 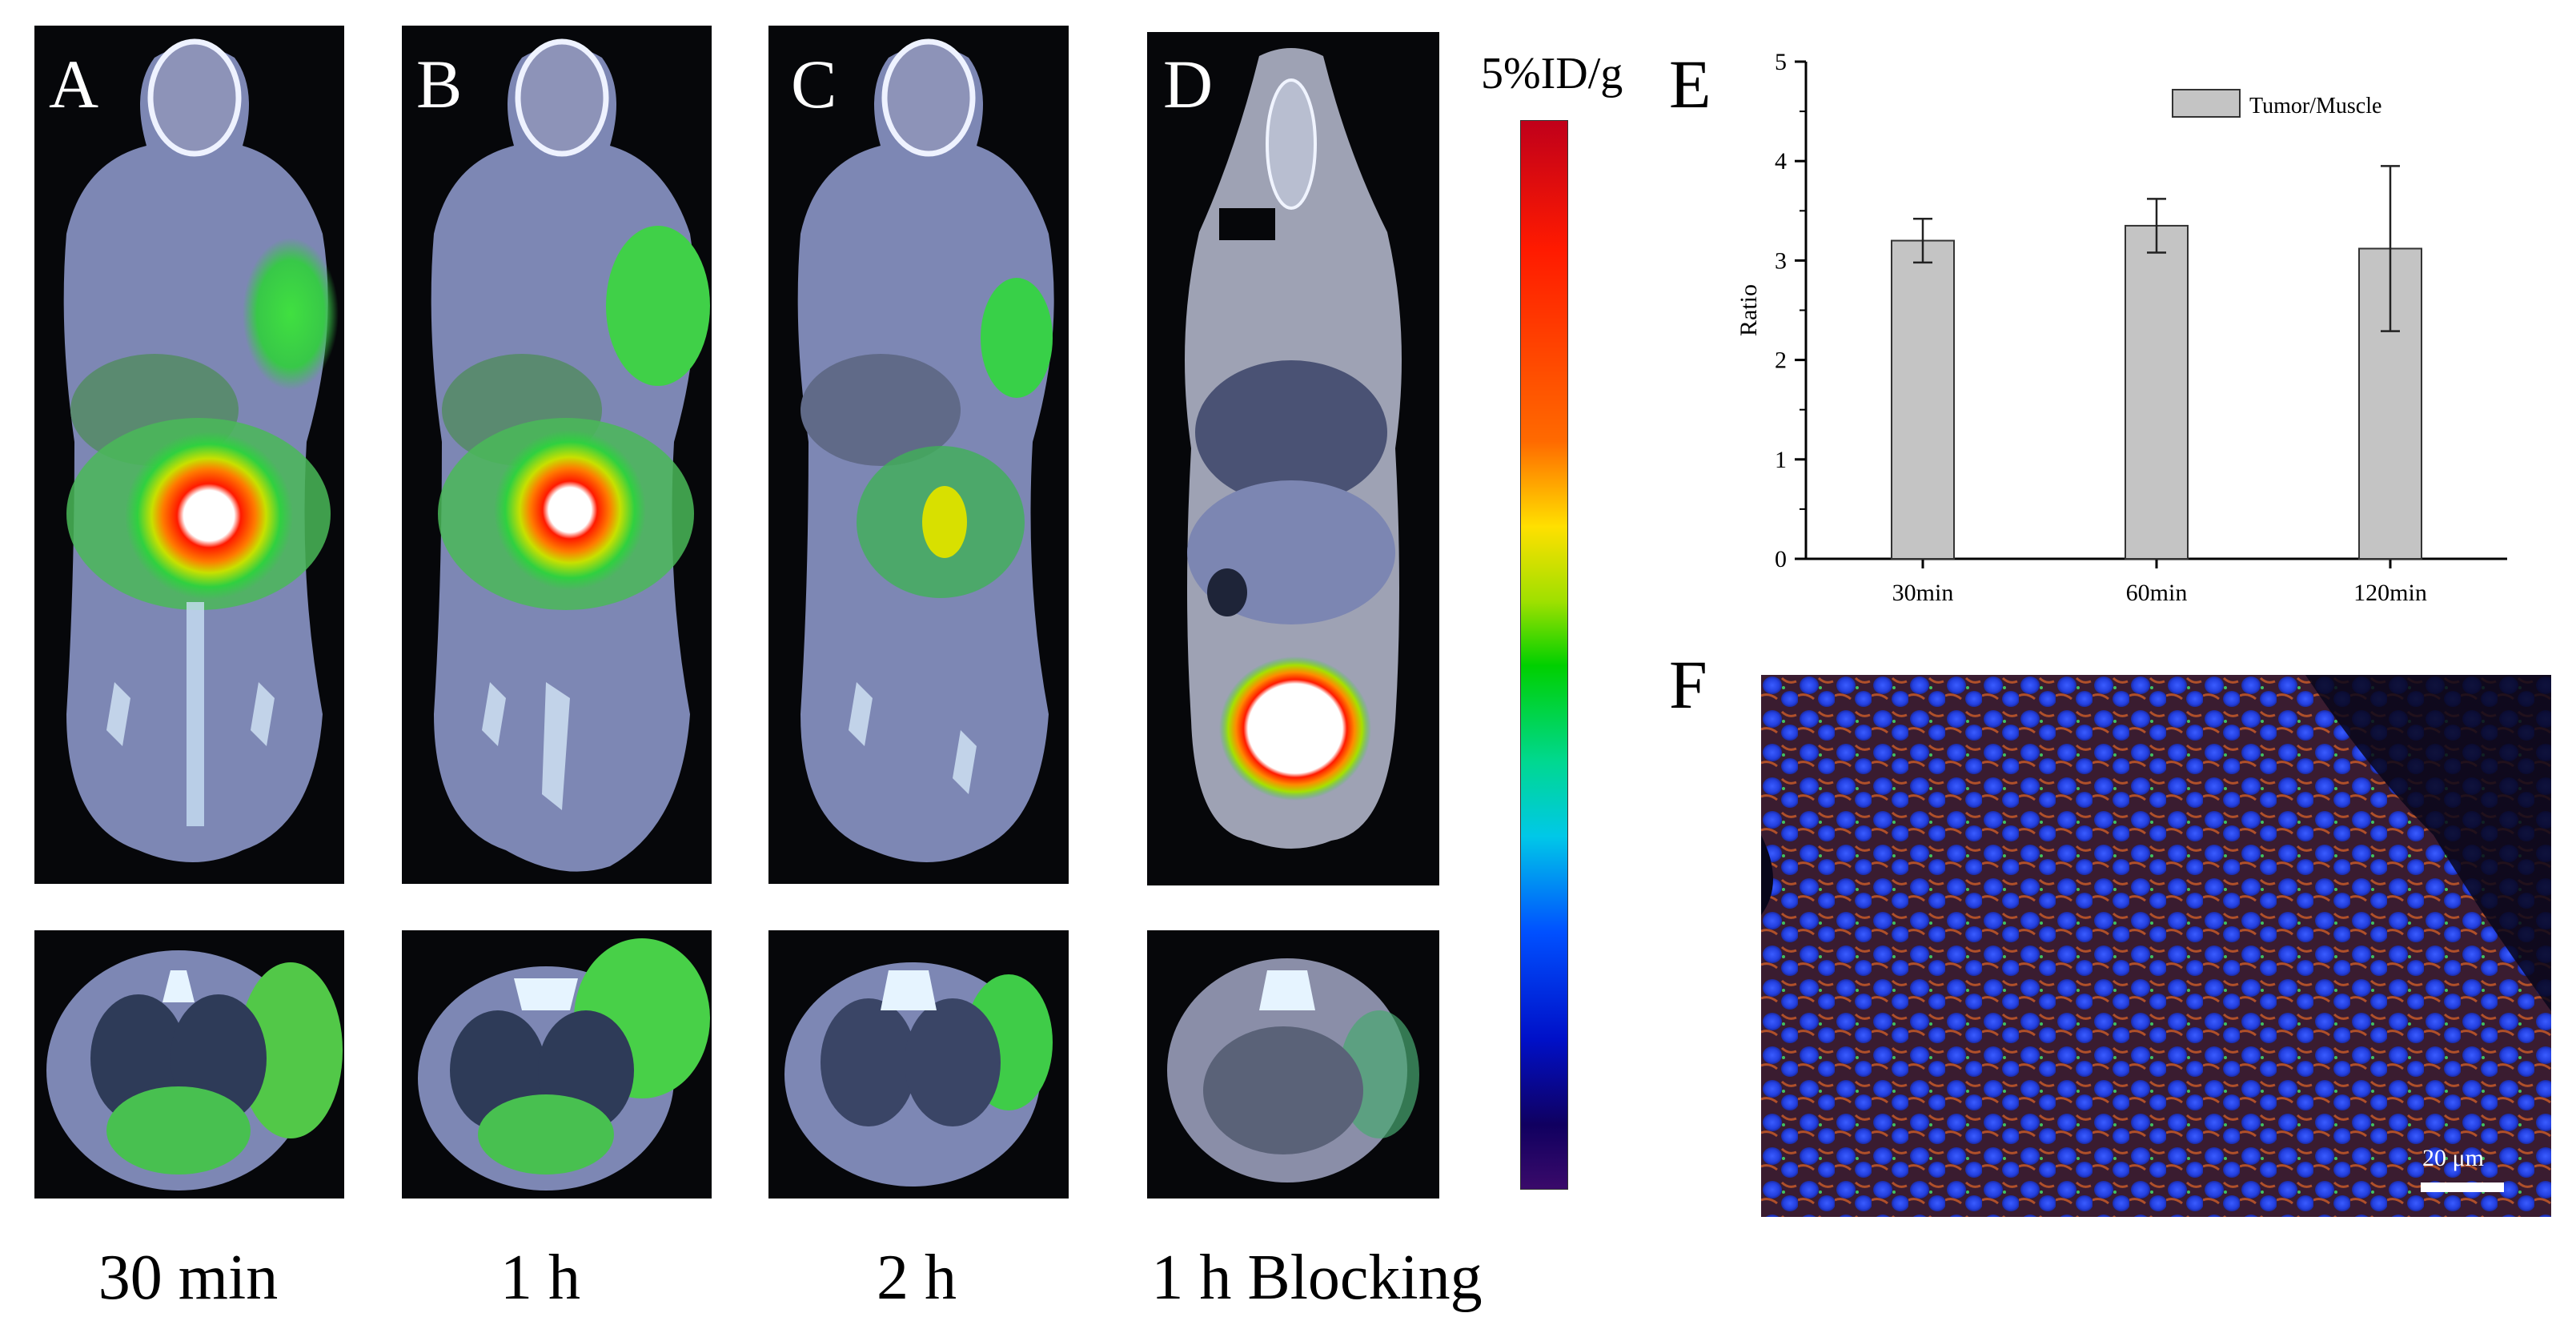 What do you see at coordinates (2157, 593) in the screenshot?
I see `x-tick-label: 60min` at bounding box center [2157, 593].